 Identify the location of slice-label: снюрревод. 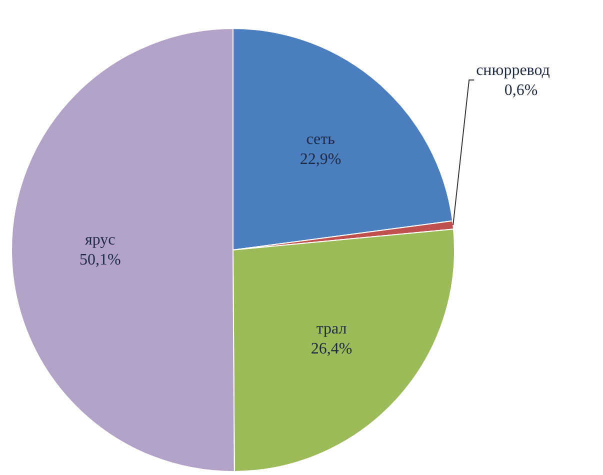
(513, 71).